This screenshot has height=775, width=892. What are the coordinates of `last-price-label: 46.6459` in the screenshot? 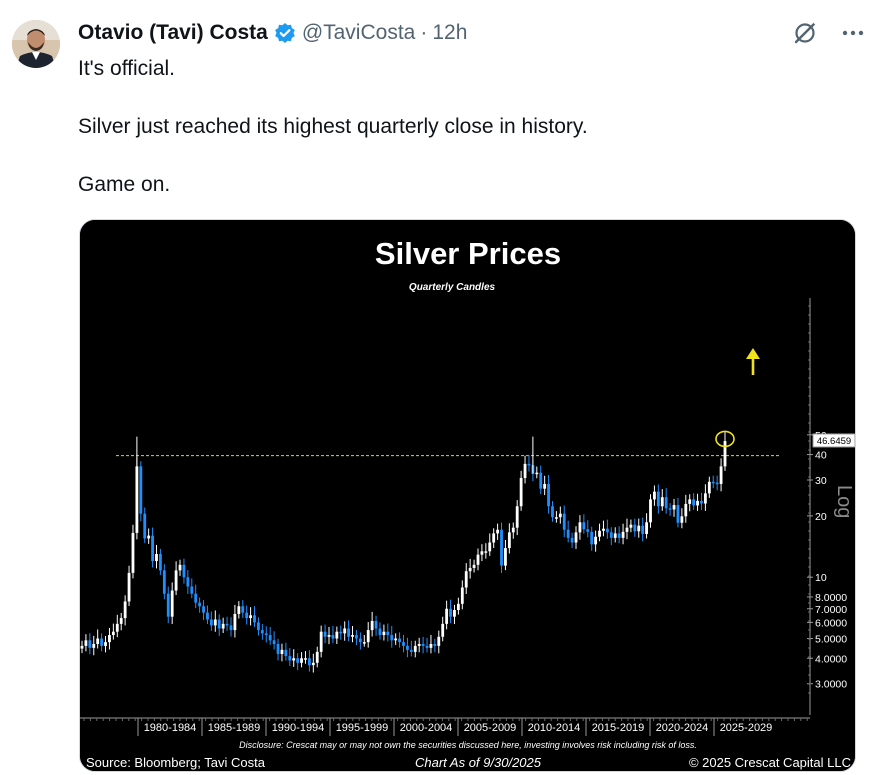 It's located at (834, 441).